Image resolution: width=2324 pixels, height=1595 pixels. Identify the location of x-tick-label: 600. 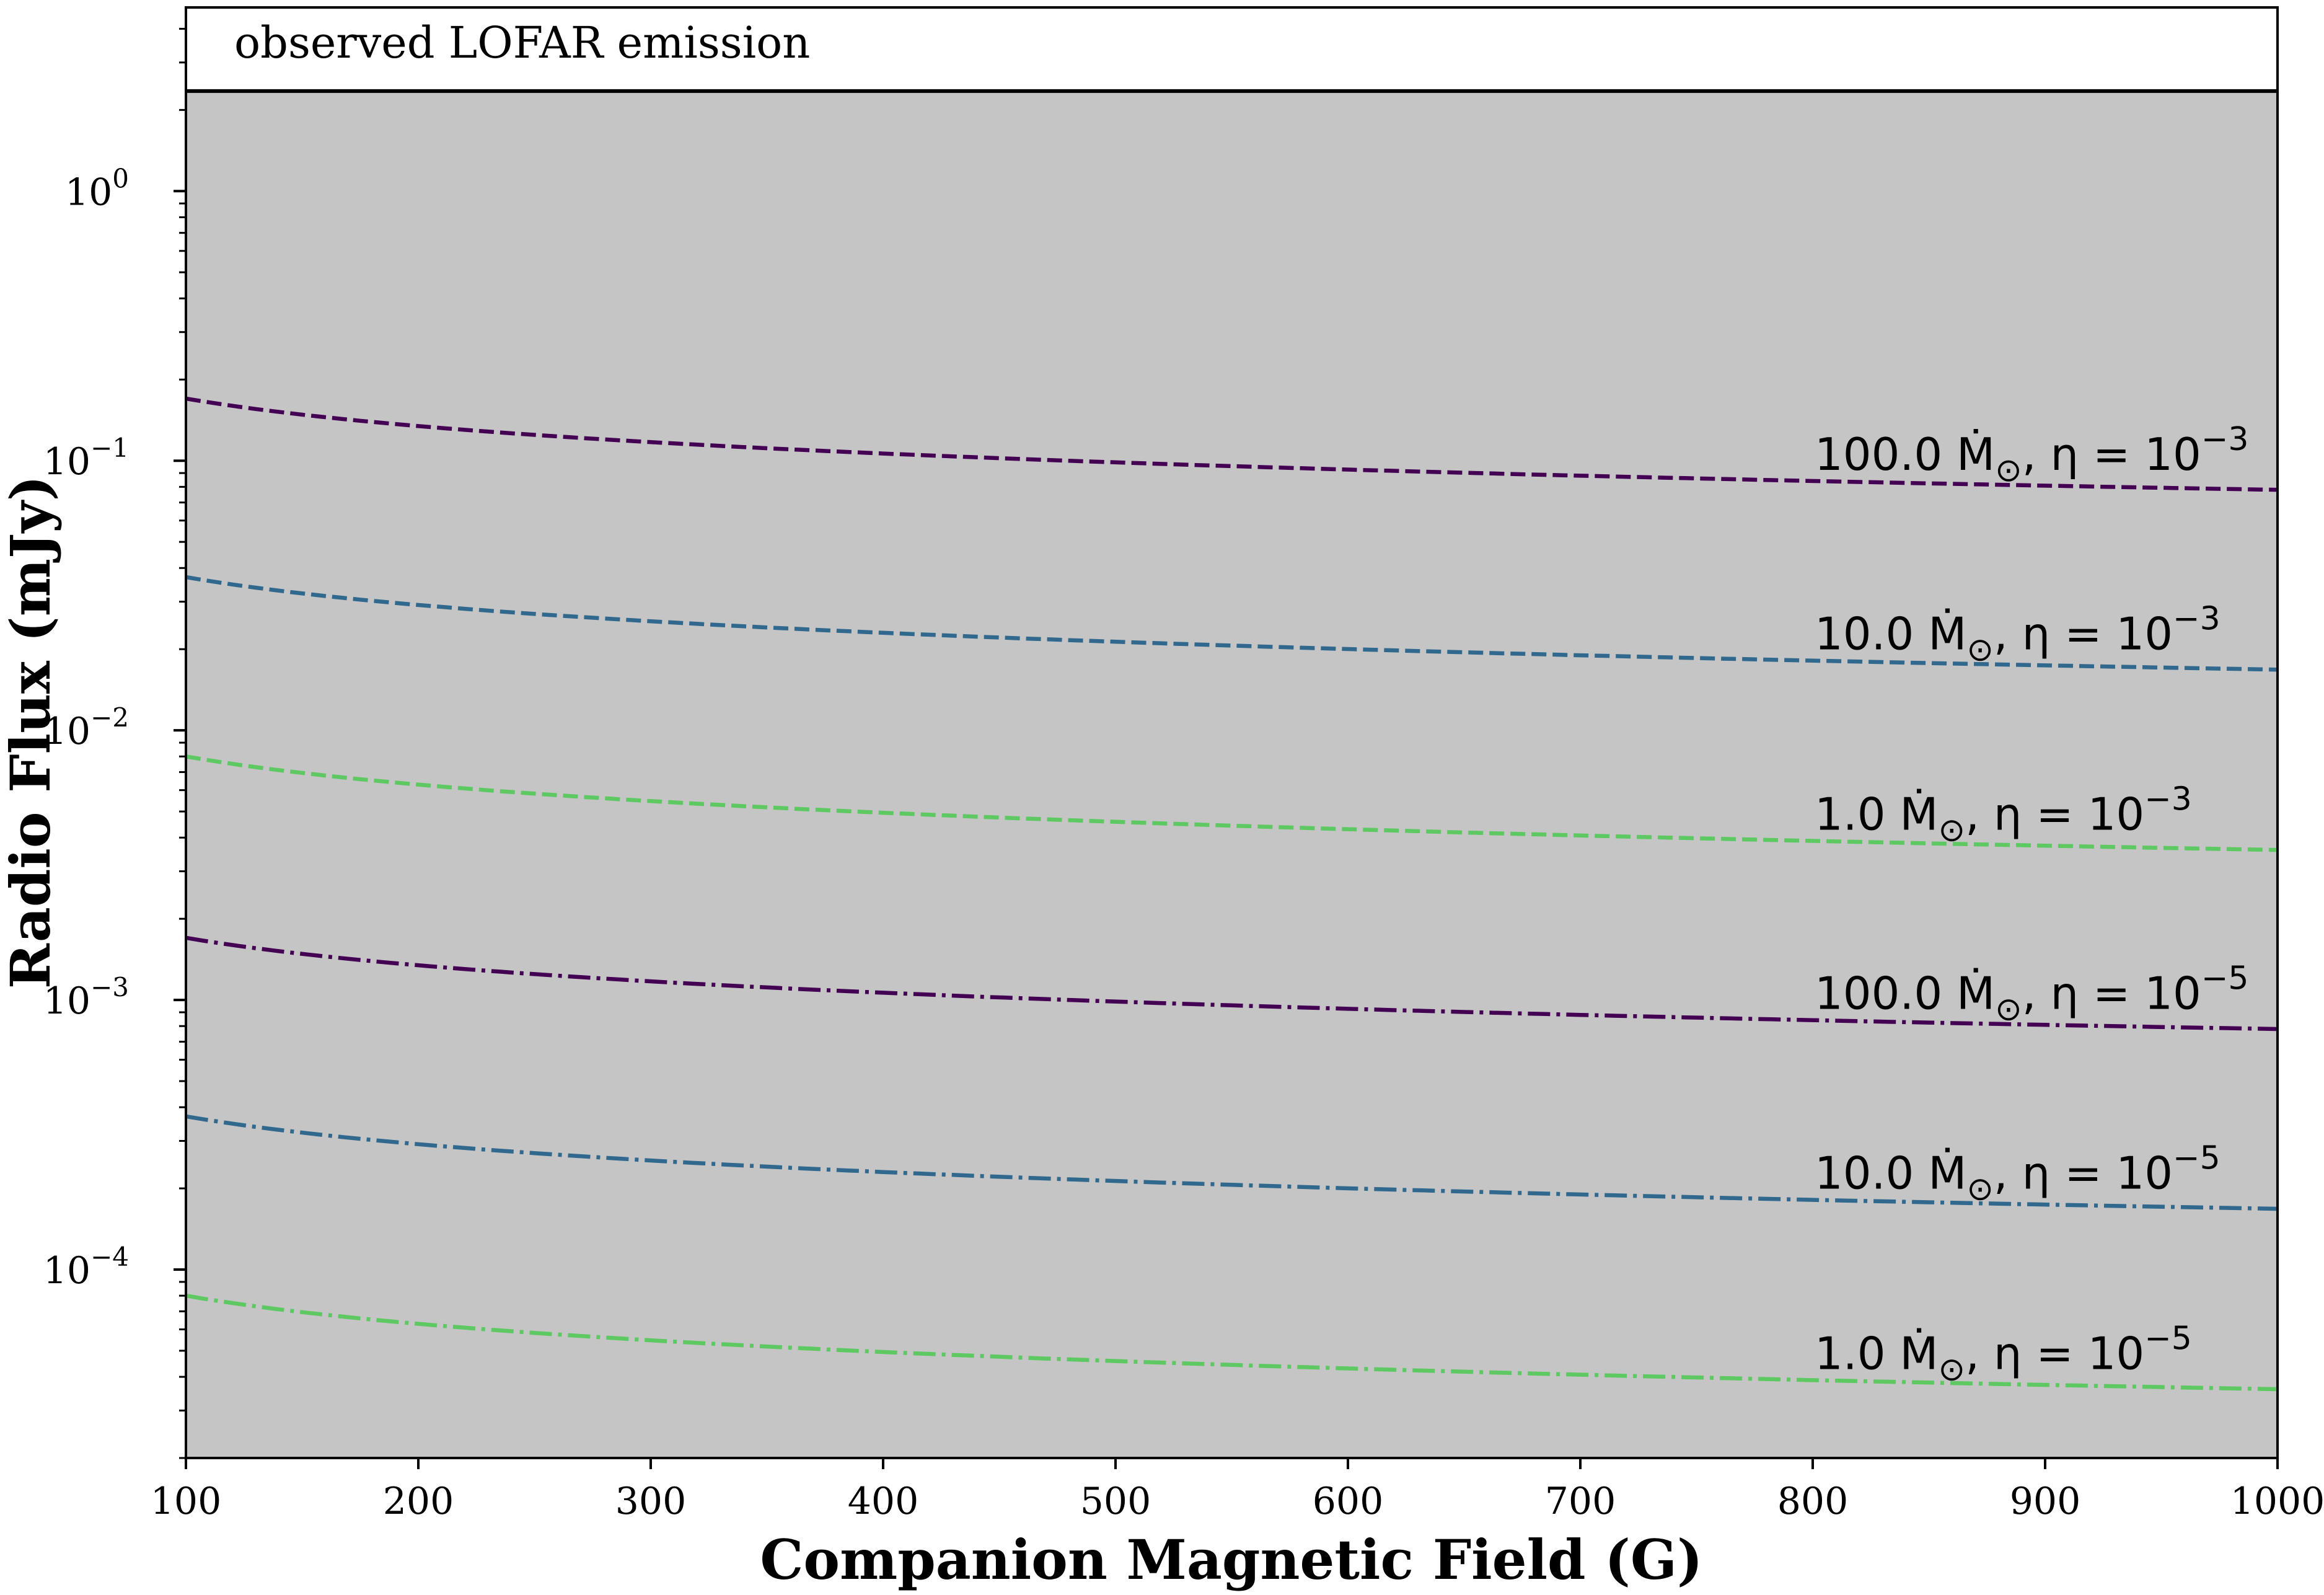
(1349, 1501).